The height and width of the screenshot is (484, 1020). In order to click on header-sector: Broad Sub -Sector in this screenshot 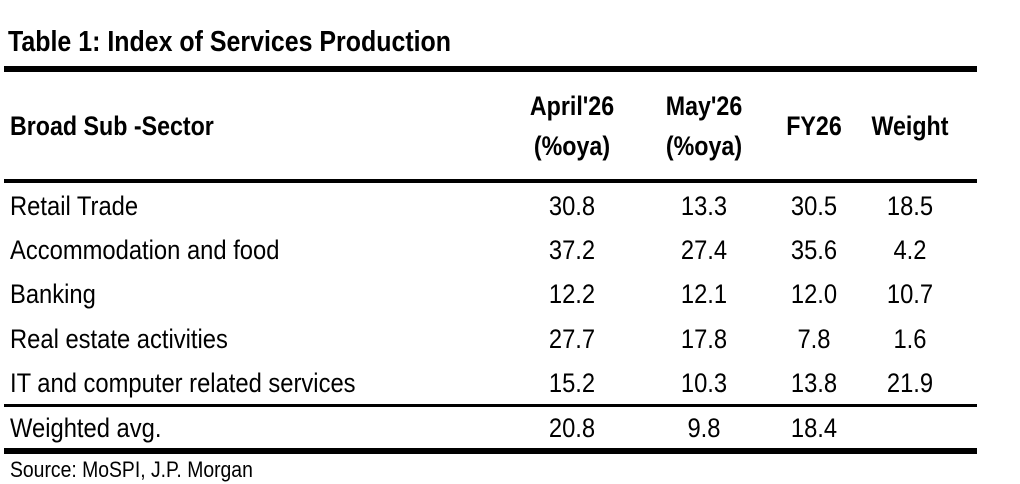, I will do `click(112, 126)`.